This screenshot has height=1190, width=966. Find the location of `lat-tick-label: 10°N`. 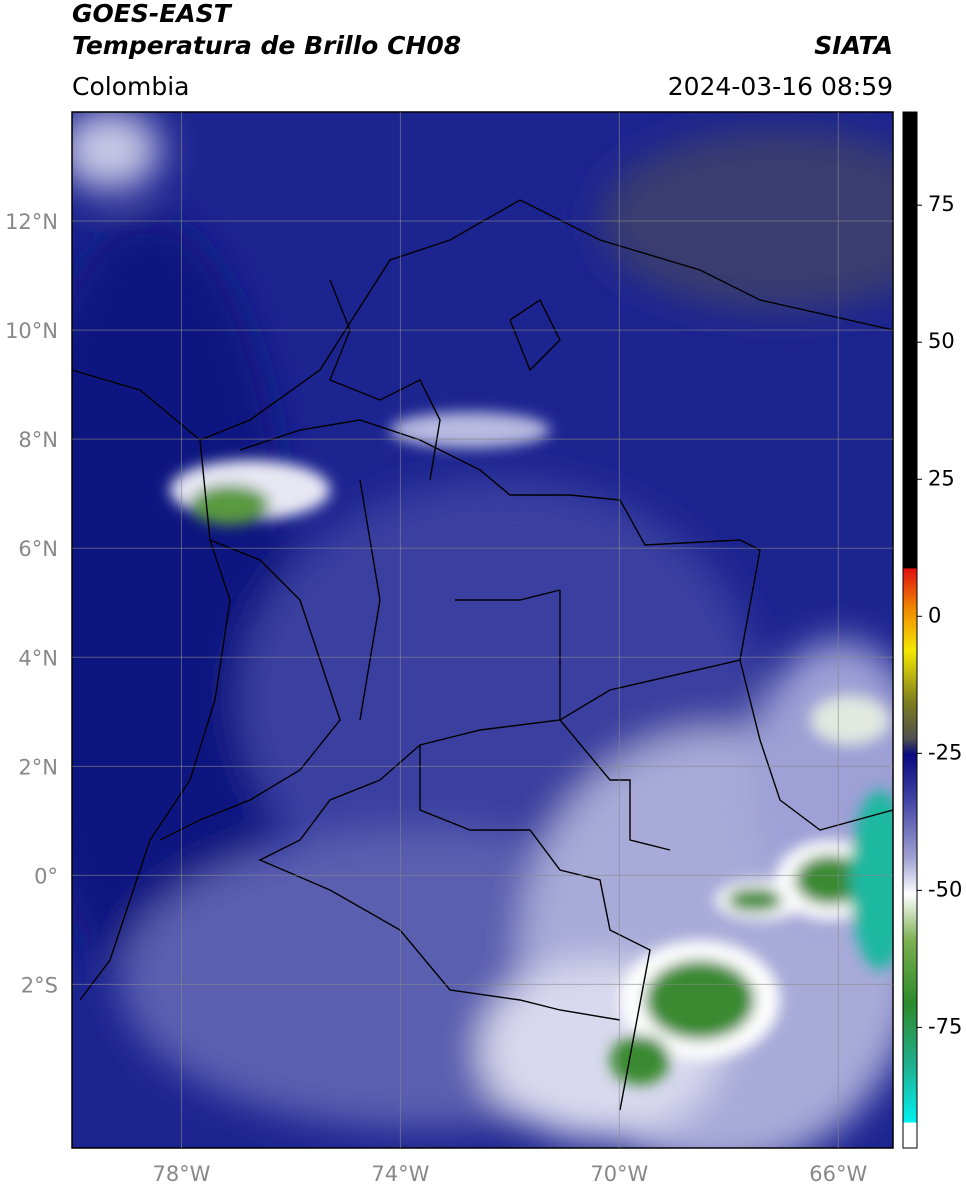

lat-tick-label: 10°N is located at coordinates (31, 331).